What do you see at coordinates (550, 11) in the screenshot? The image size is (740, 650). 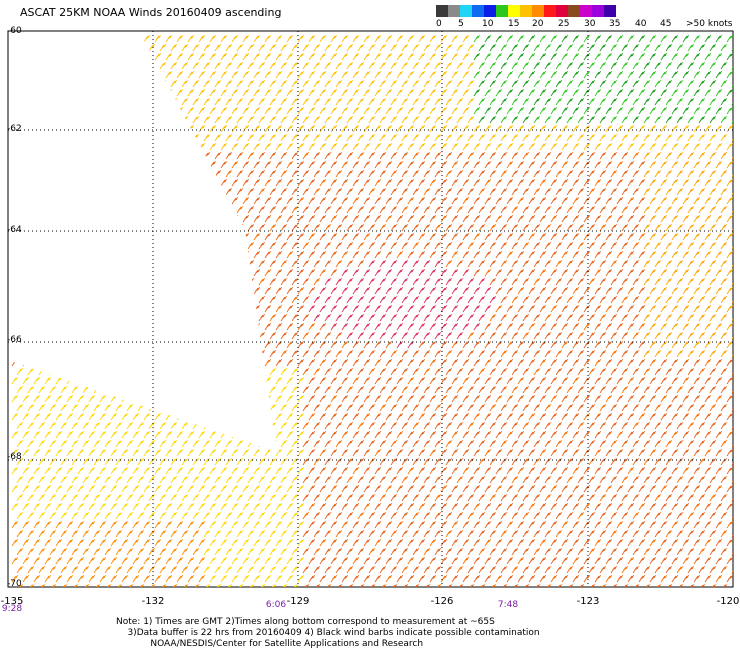 I see `scale-swatch` at bounding box center [550, 11].